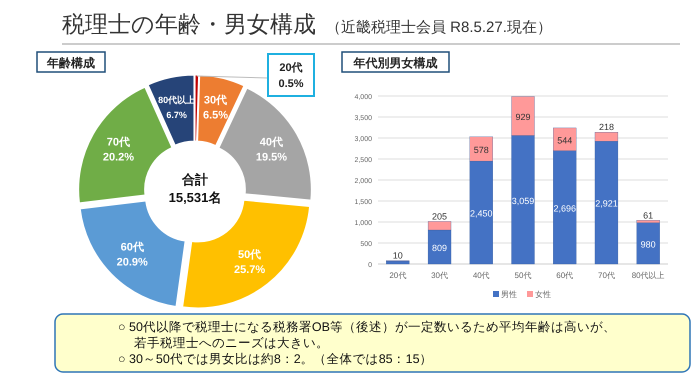 The image size is (700, 380). What do you see at coordinates (440, 216) in the screenshot?
I see `data-label: 205` at bounding box center [440, 216].